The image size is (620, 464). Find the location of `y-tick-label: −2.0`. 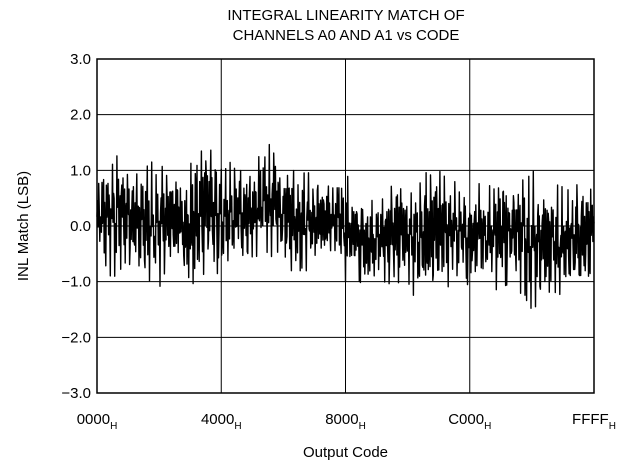

y-tick-label: −2.0 is located at coordinates (76, 337).